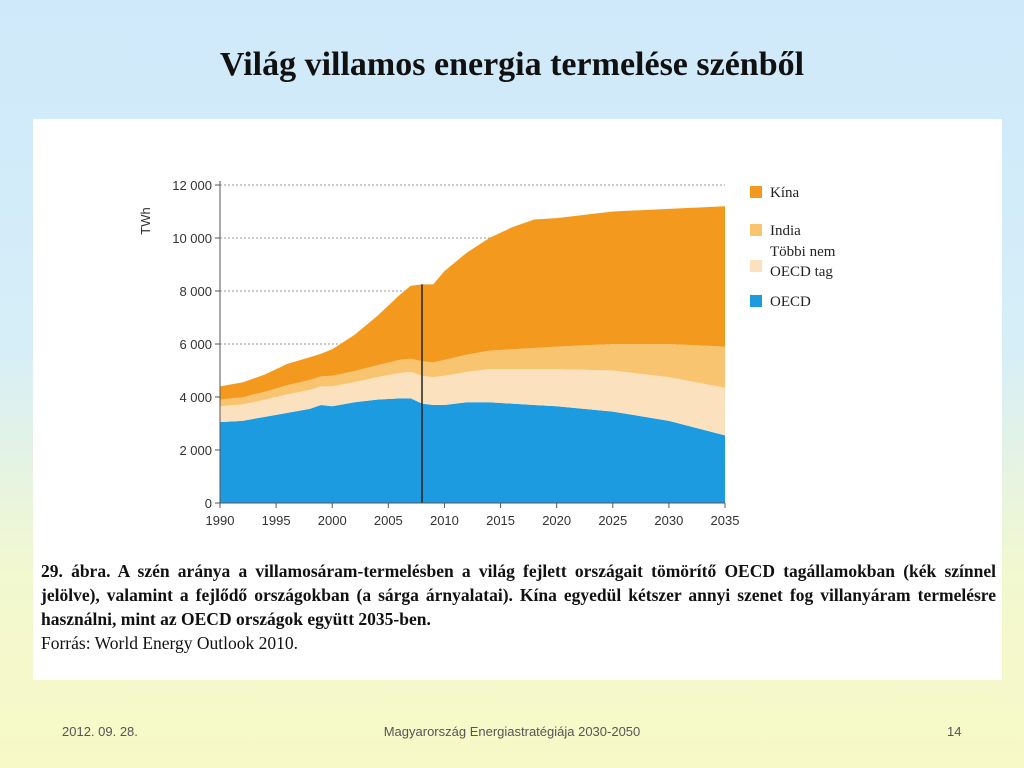  Describe the element at coordinates (785, 193) in the screenshot. I see `legend-label: Kína` at that location.